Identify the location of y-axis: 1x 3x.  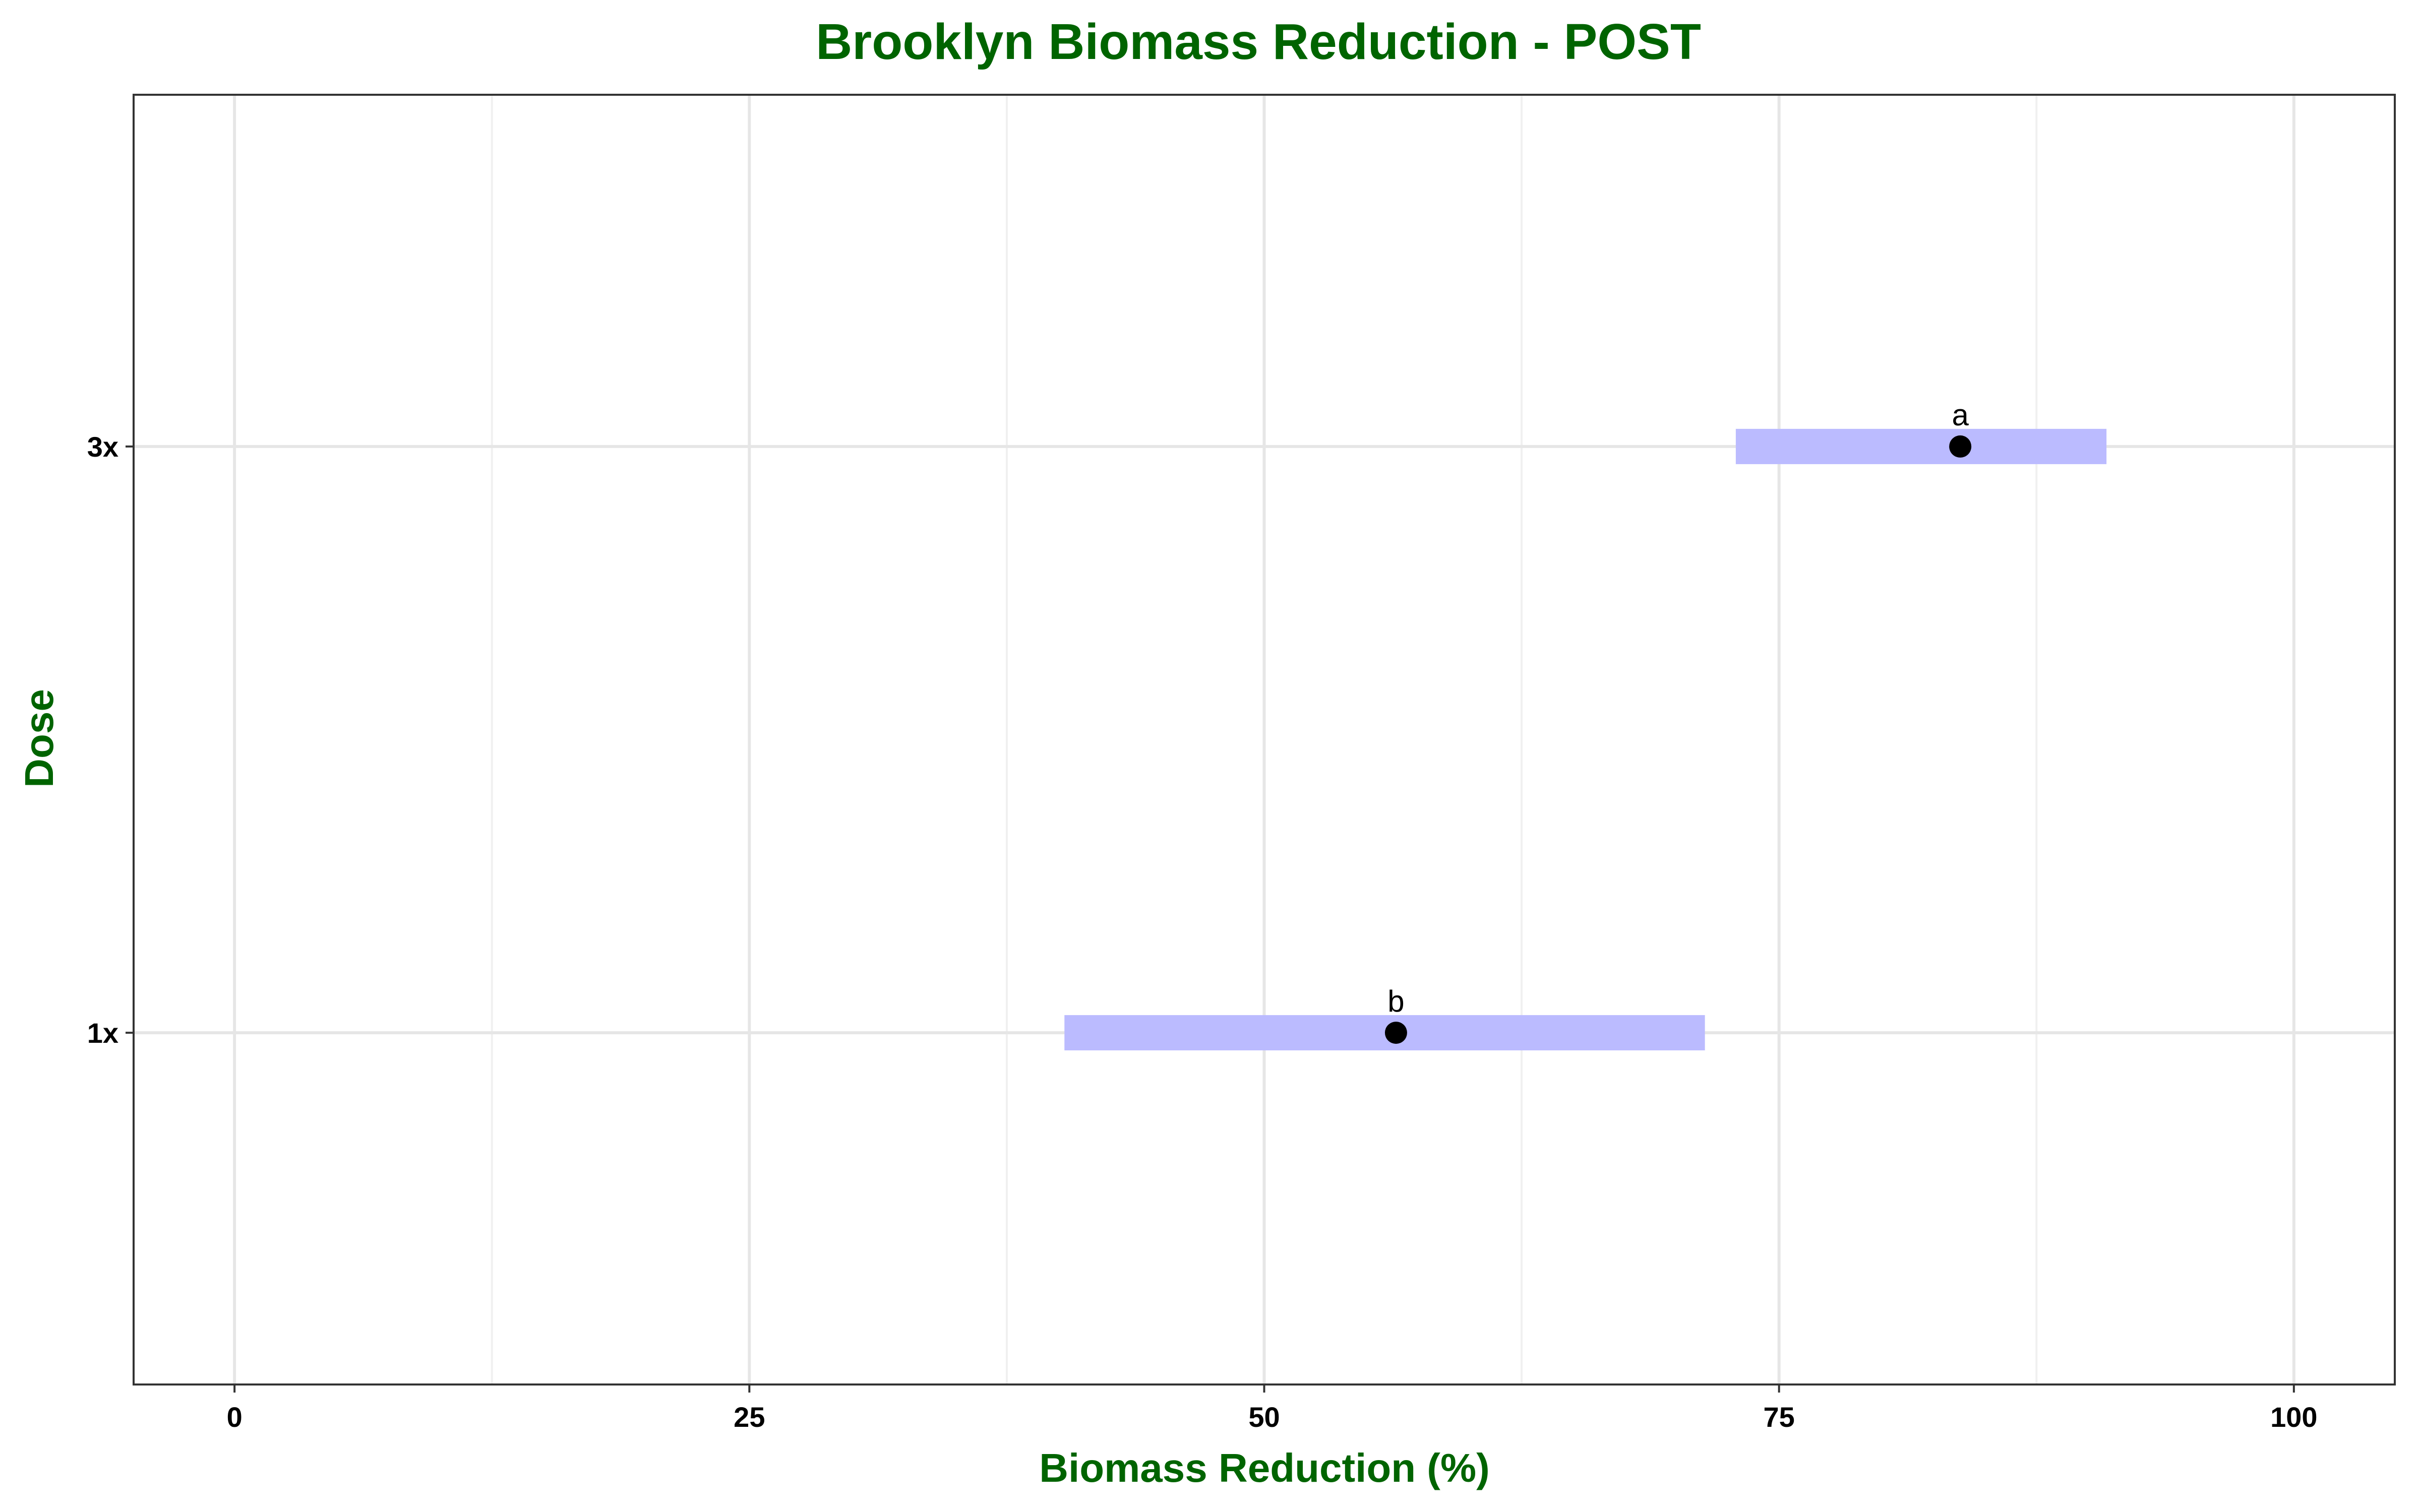
(110, 740).